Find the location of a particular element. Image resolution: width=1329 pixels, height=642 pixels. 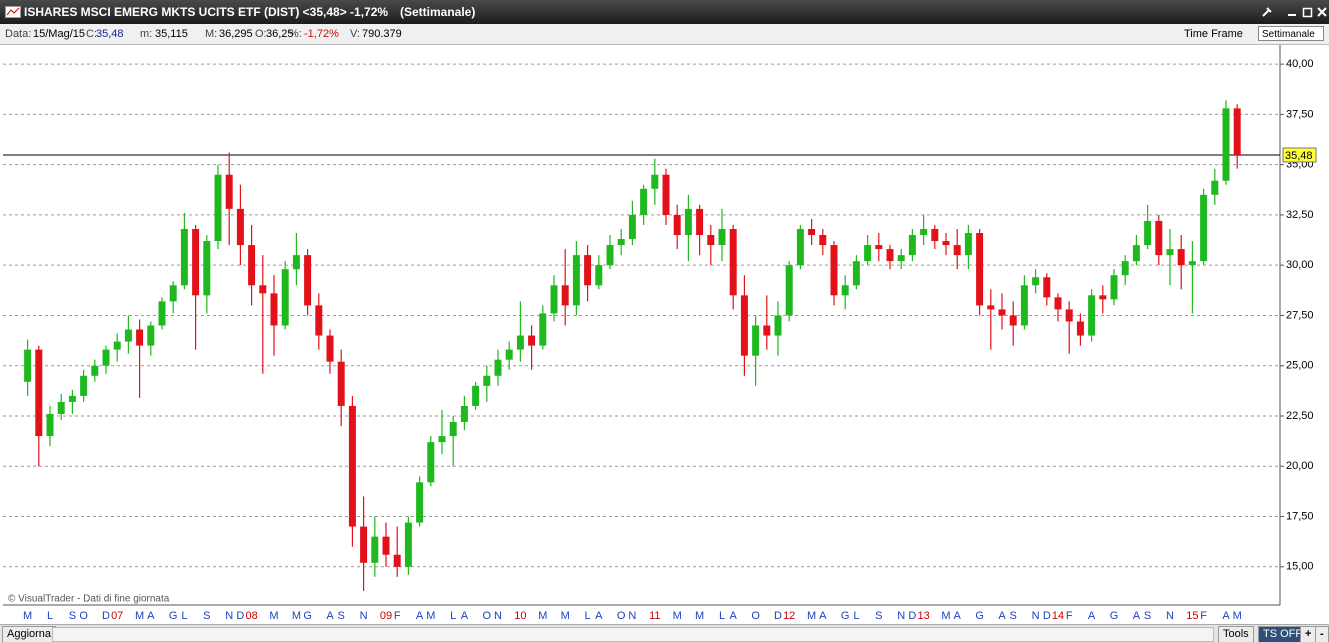

x-tick-label: 14 is located at coordinates (1058, 616).